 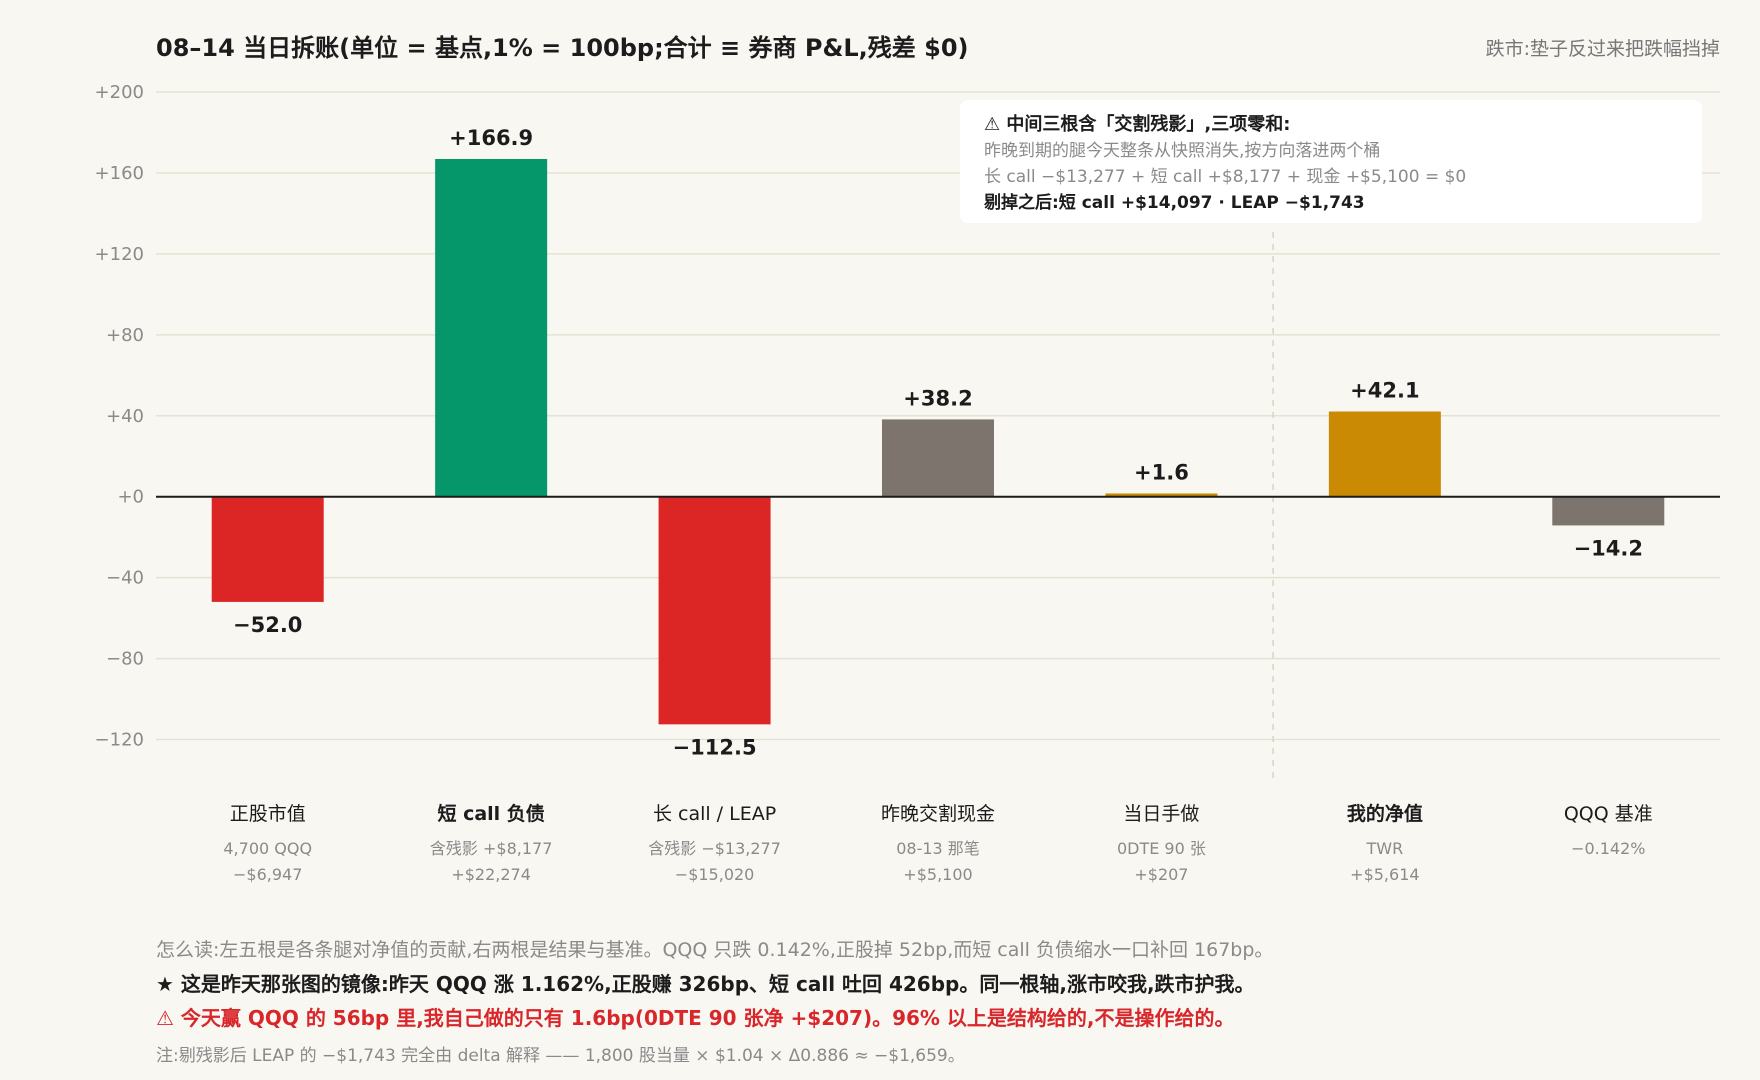 I want to click on y-tick-label: +0, so click(x=130, y=497).